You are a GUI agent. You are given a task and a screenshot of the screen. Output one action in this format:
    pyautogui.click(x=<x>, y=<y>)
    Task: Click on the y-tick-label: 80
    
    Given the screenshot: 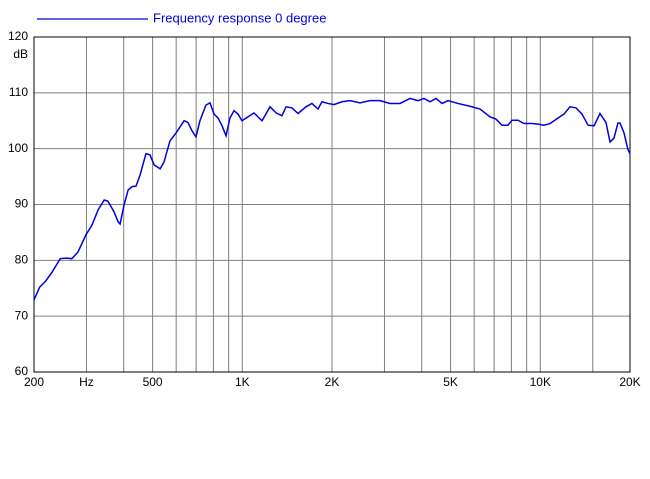 What is the action you would take?
    pyautogui.click(x=22, y=260)
    